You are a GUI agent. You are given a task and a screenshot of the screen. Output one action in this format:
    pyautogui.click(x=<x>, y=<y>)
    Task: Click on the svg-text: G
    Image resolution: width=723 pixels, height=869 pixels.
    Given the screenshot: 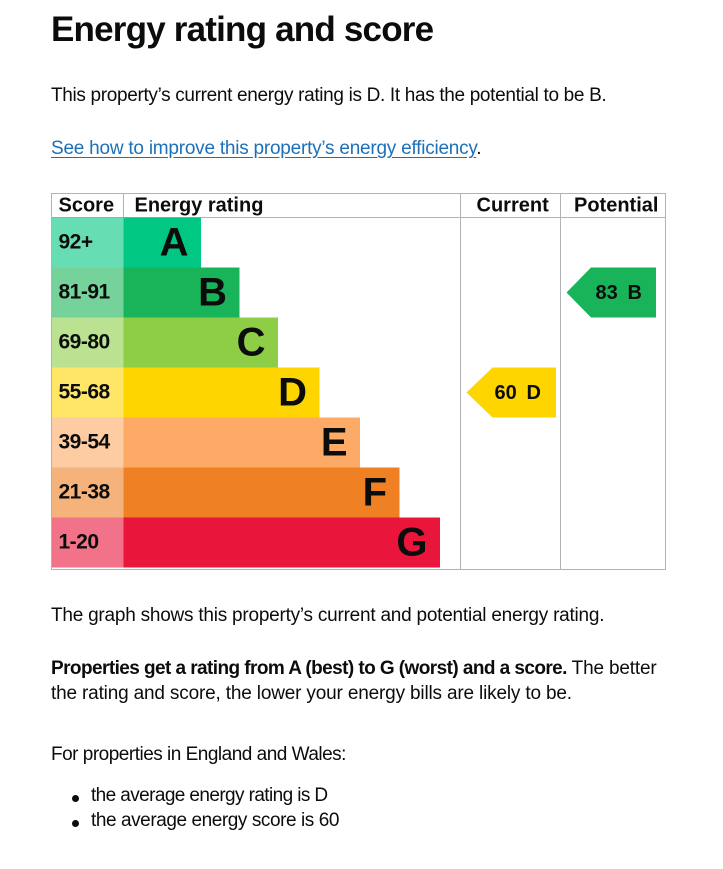 What is the action you would take?
    pyautogui.click(x=411, y=542)
    